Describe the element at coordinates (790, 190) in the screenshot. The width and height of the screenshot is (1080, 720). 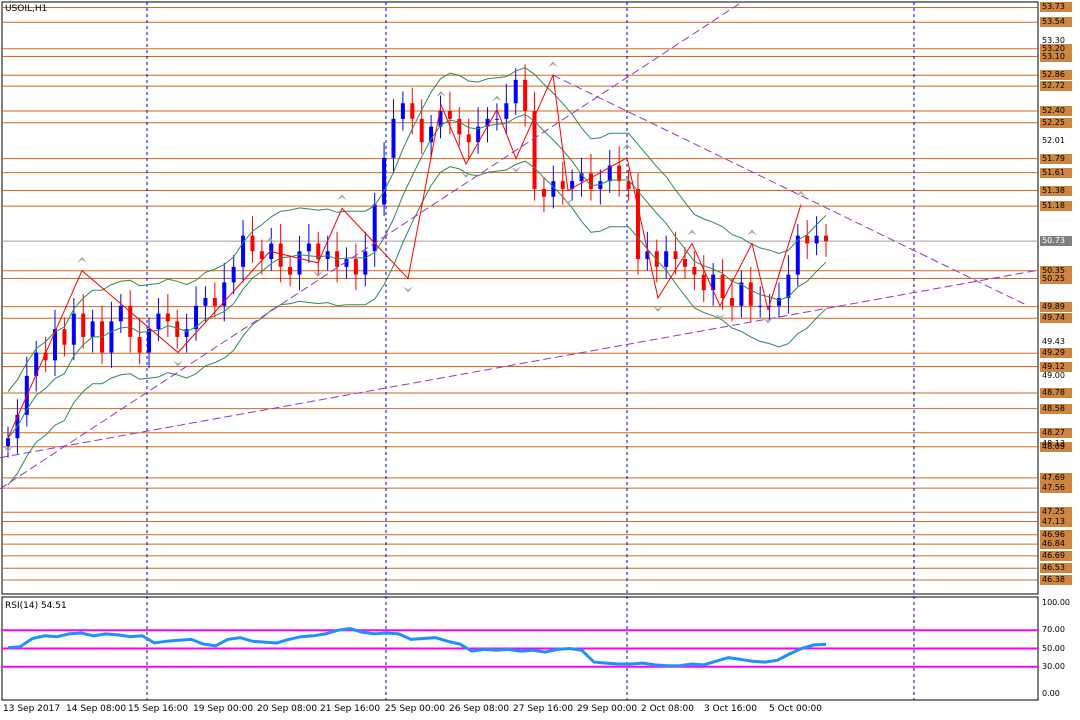
I see `trend-line` at that location.